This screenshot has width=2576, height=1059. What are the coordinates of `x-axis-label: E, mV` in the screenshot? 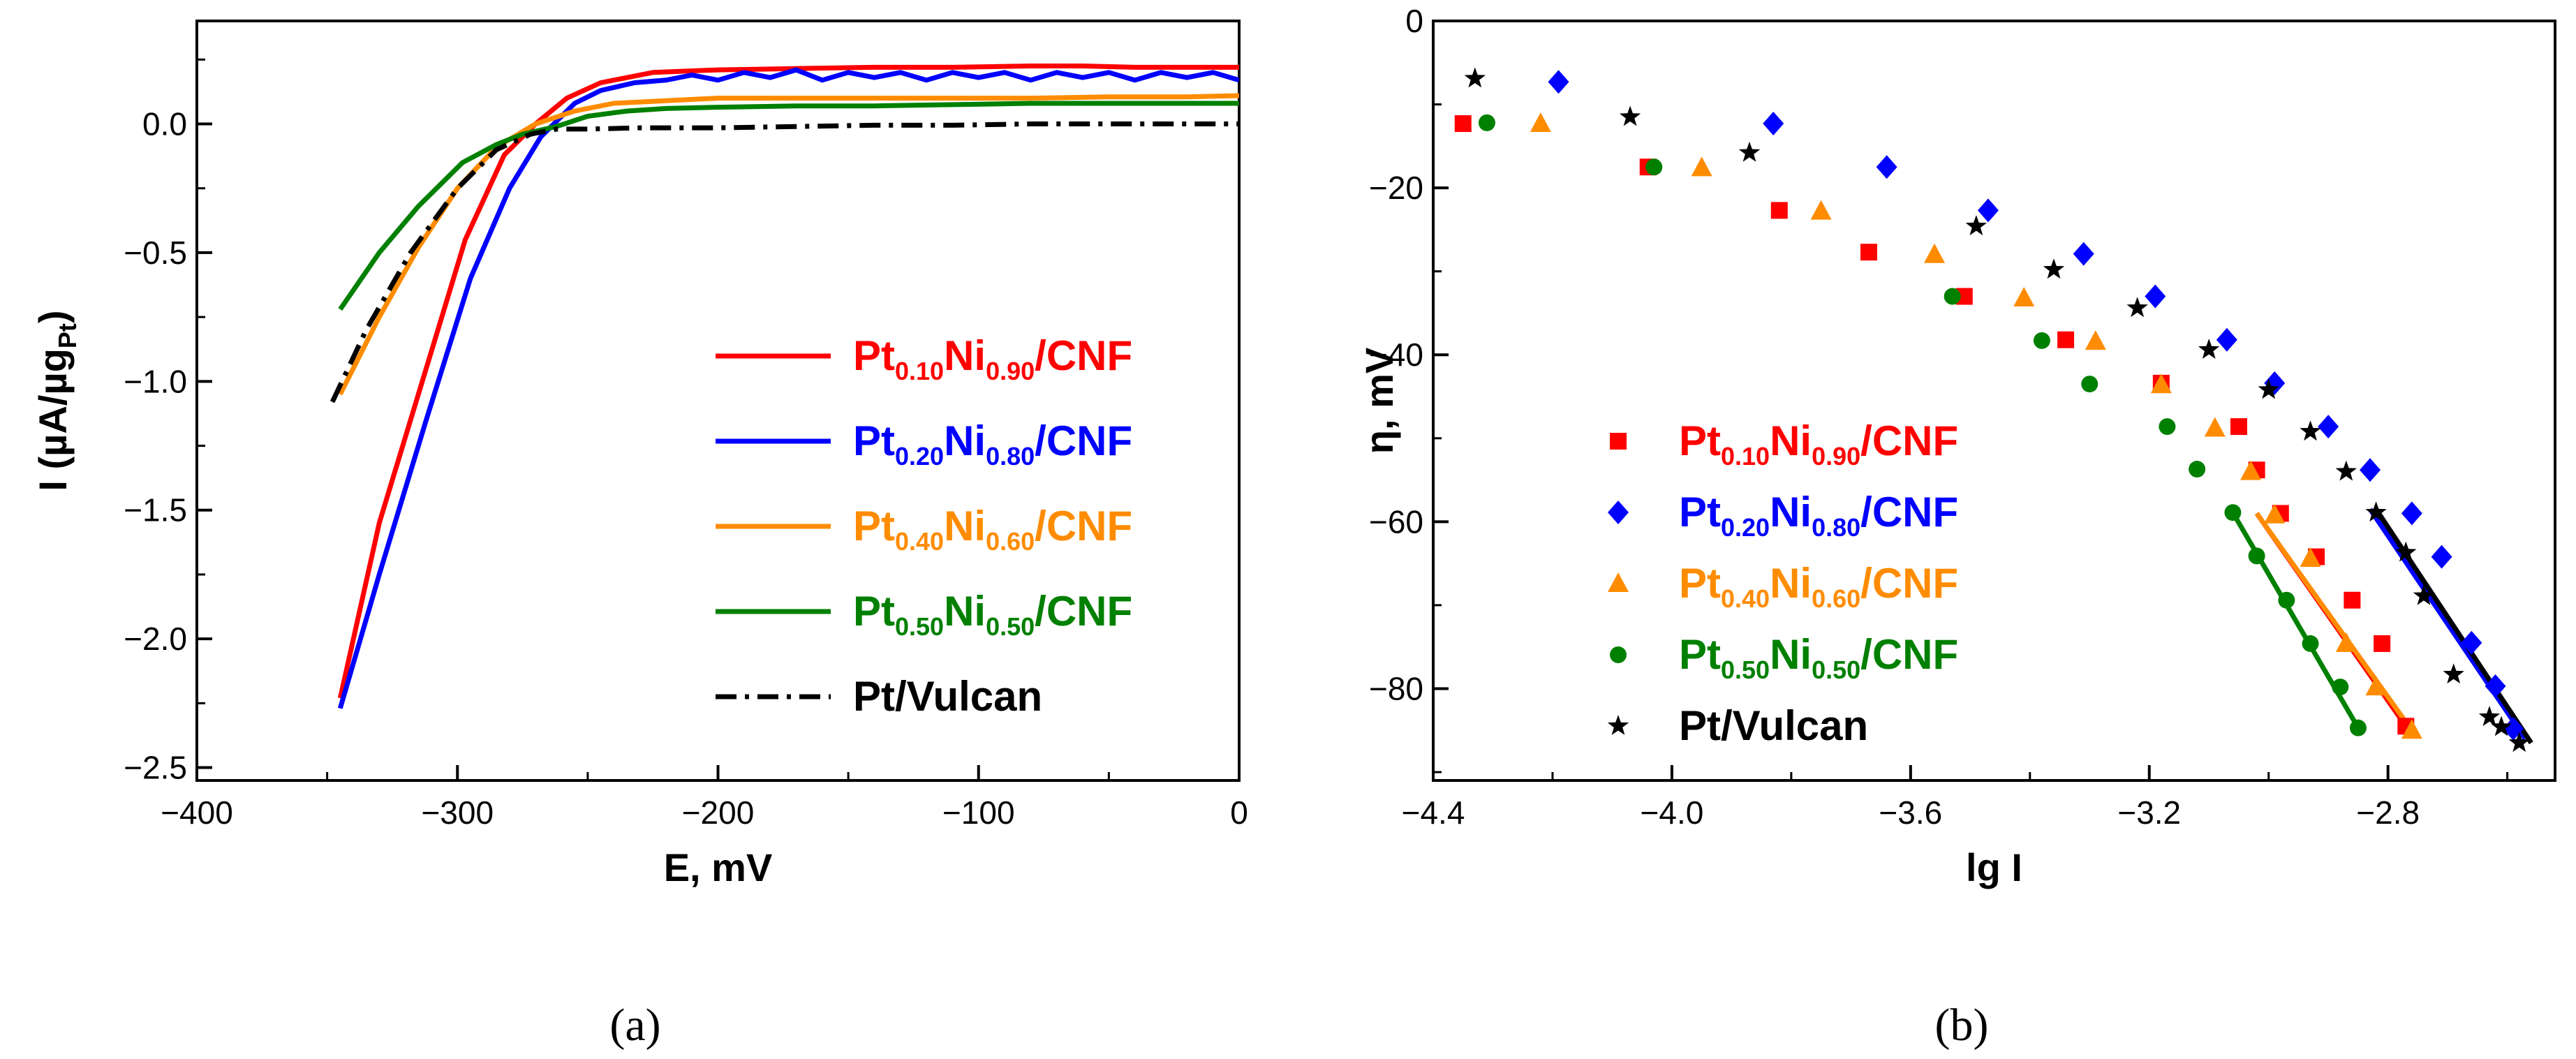 It's located at (718, 867).